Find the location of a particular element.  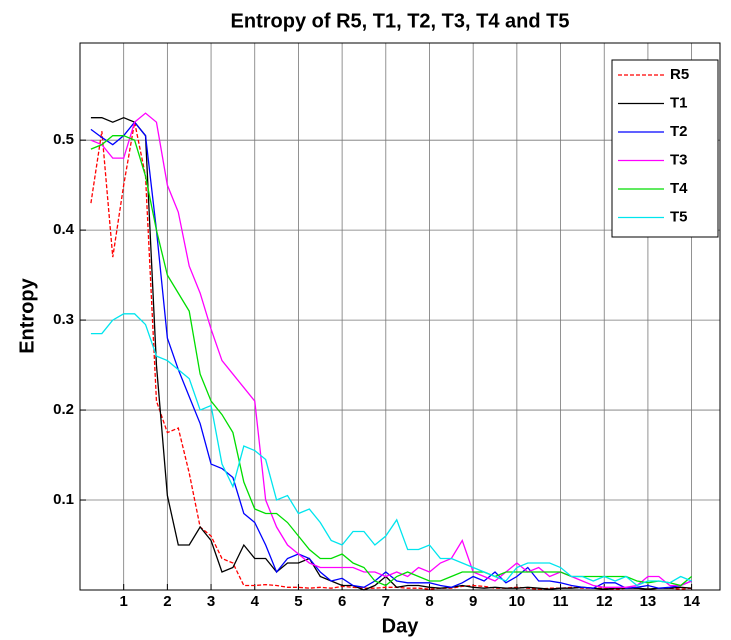

y-tick-label: 0.1 is located at coordinates (63, 499).